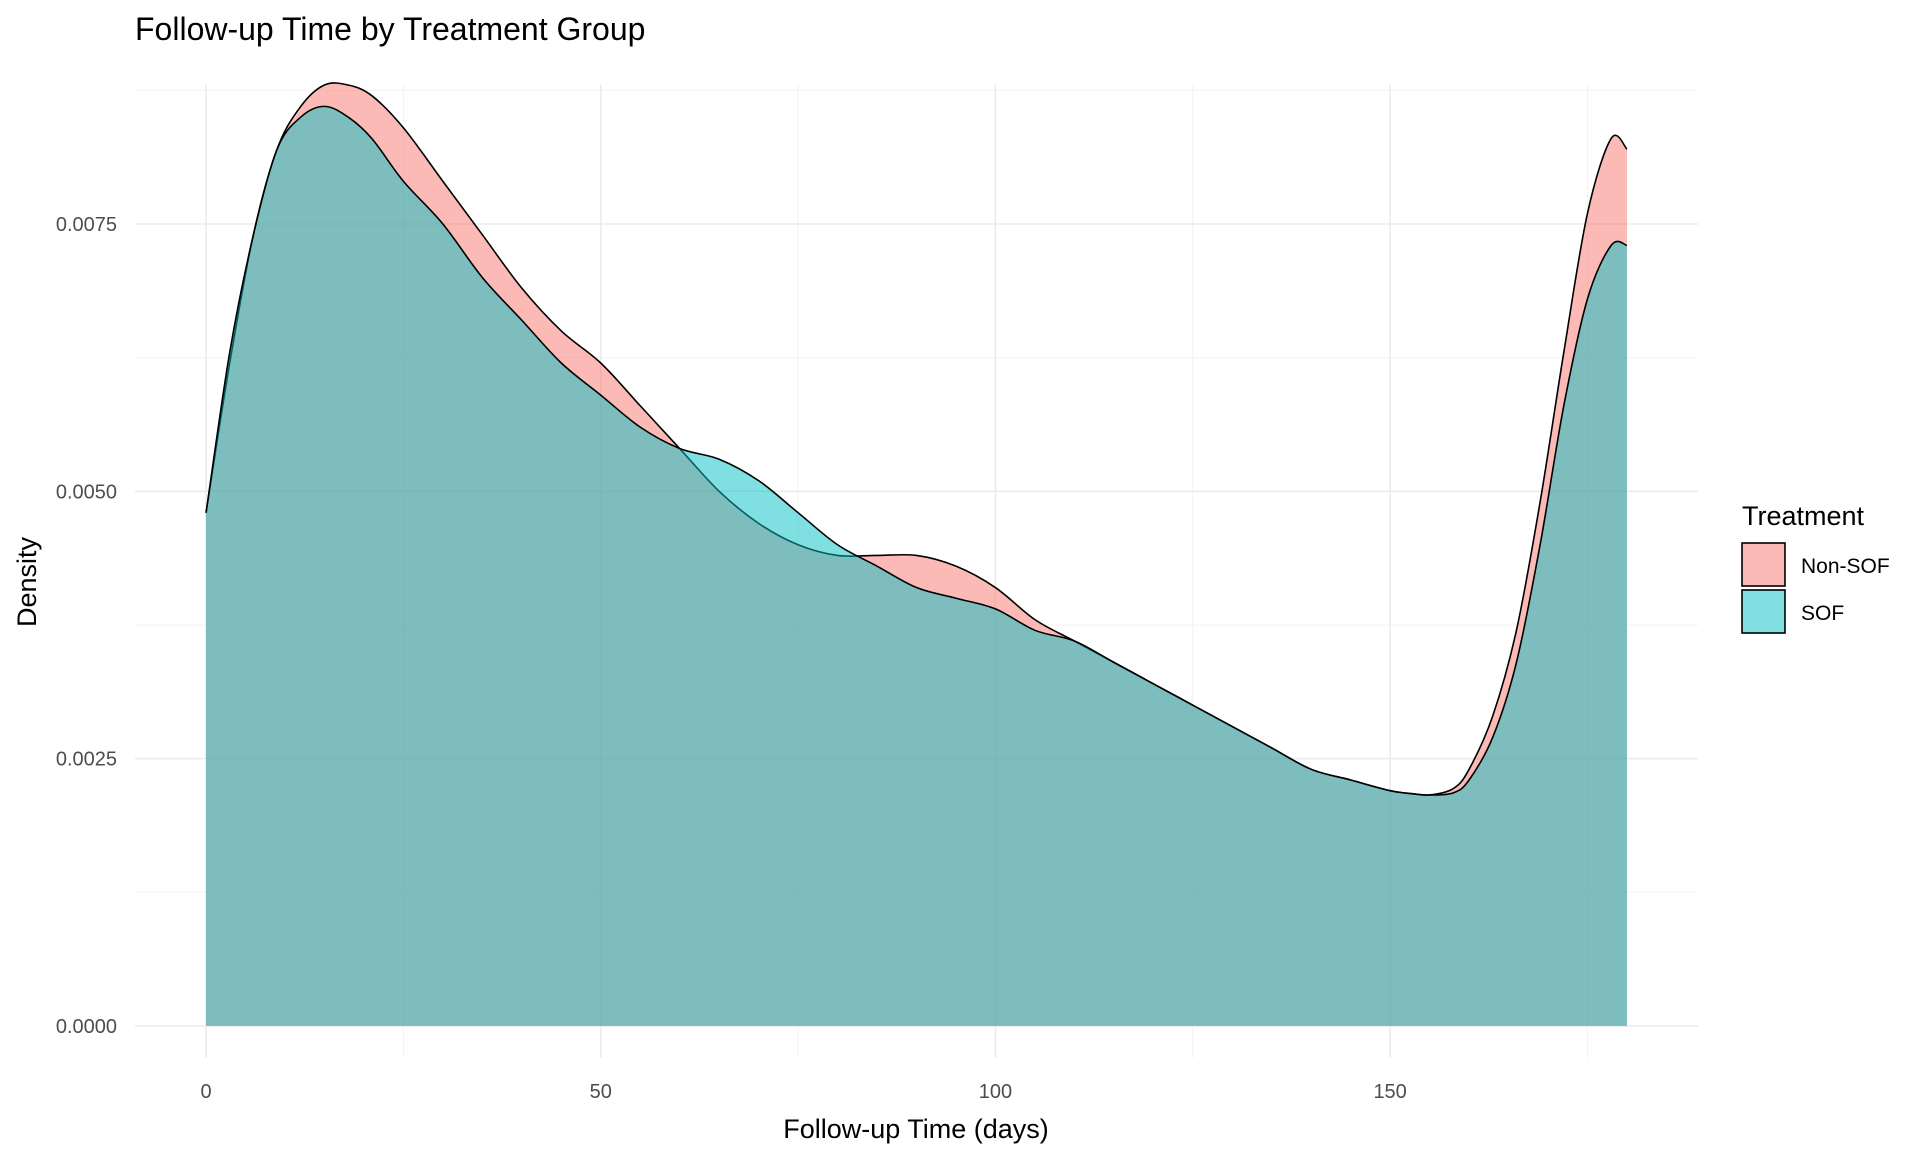 This screenshot has height=1152, width=1920. What do you see at coordinates (86, 225) in the screenshot?
I see `y-tick-label: 0.0075` at bounding box center [86, 225].